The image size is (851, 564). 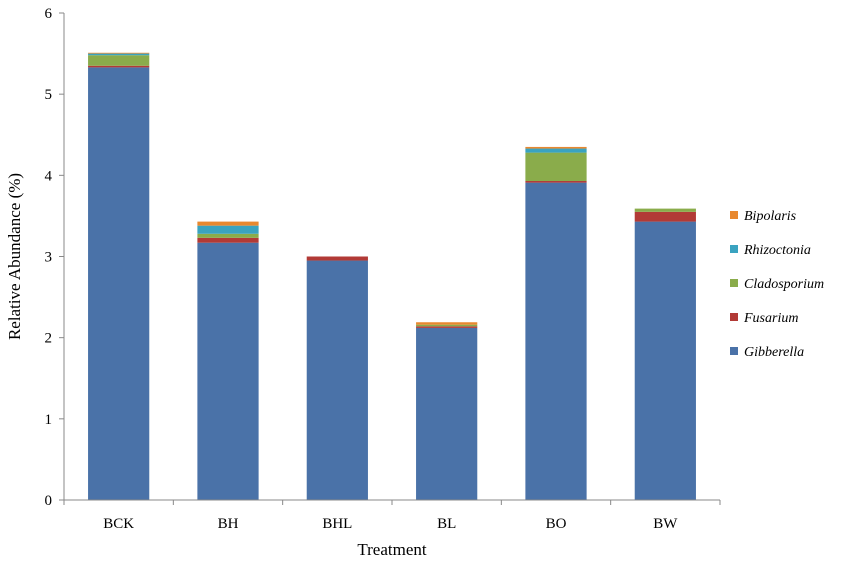 What do you see at coordinates (119, 284) in the screenshot?
I see `bar-segment-gibberella-bck` at bounding box center [119, 284].